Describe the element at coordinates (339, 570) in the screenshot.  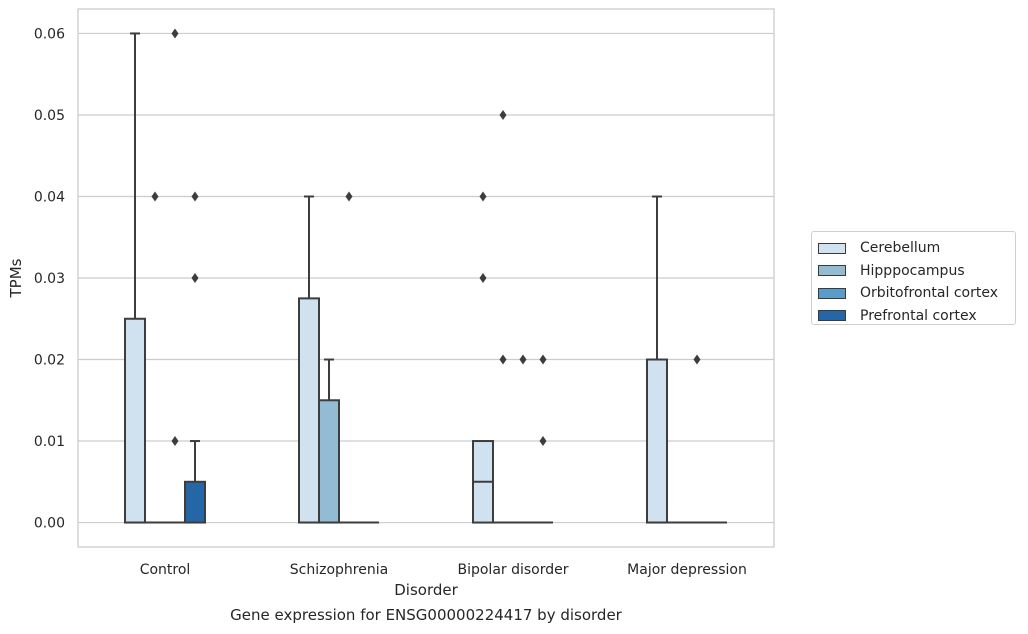
I see `x-tick-label: Schizophrenia` at that location.